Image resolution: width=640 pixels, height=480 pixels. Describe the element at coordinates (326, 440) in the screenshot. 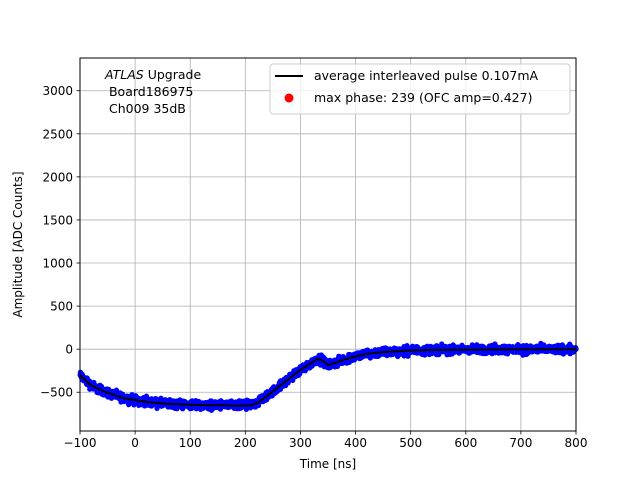

I see `x-axis-ticks: −100 0 100 200 300 400 500 600 700 800` at that location.